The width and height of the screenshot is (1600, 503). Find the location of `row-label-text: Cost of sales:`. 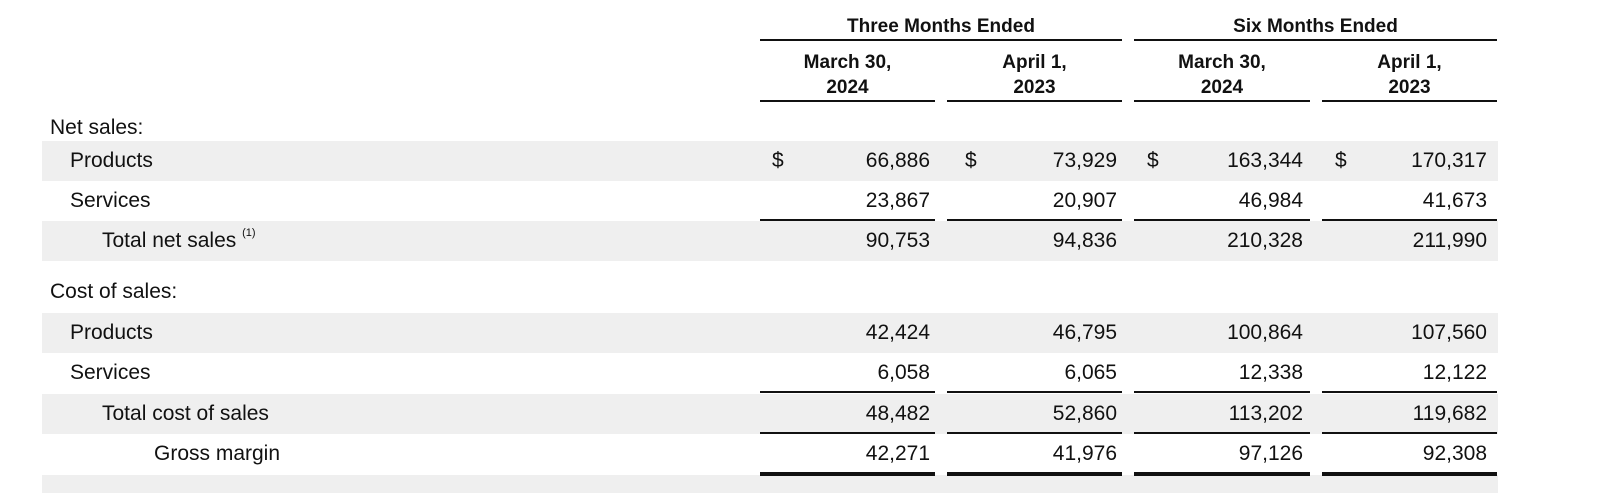

row-label-text: Cost of sales: is located at coordinates (114, 291).